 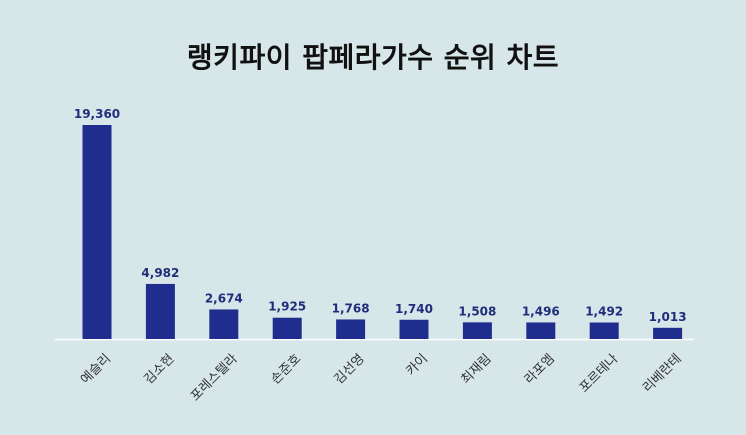 What do you see at coordinates (414, 309) in the screenshot?
I see `data-label-5: 1,740` at bounding box center [414, 309].